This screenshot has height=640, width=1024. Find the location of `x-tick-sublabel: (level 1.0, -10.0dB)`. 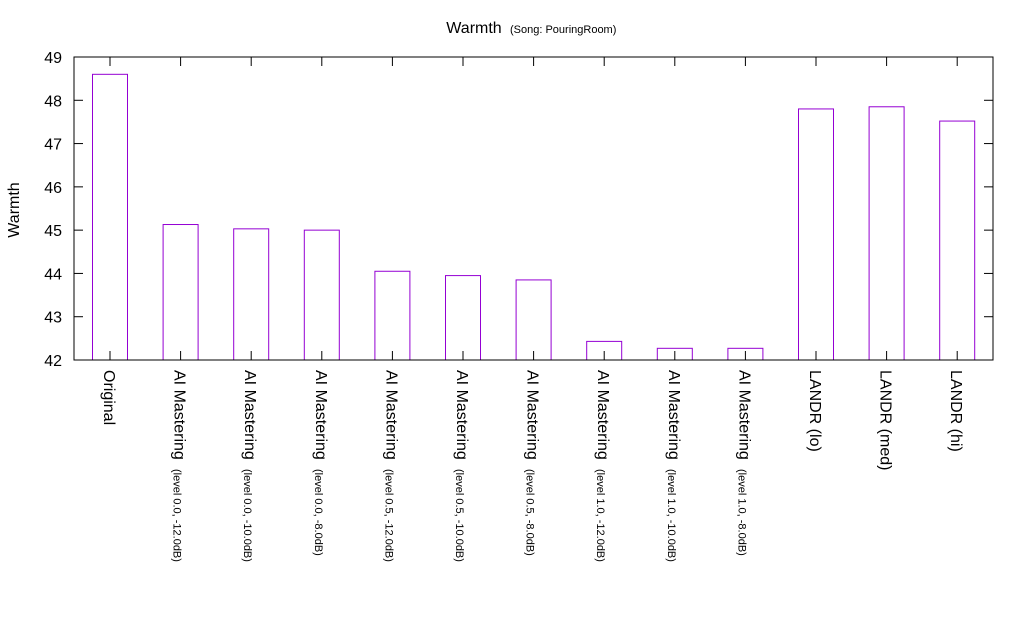

x-tick-sublabel: (level 1.0, -10.0dB) is located at coordinates (671, 515).